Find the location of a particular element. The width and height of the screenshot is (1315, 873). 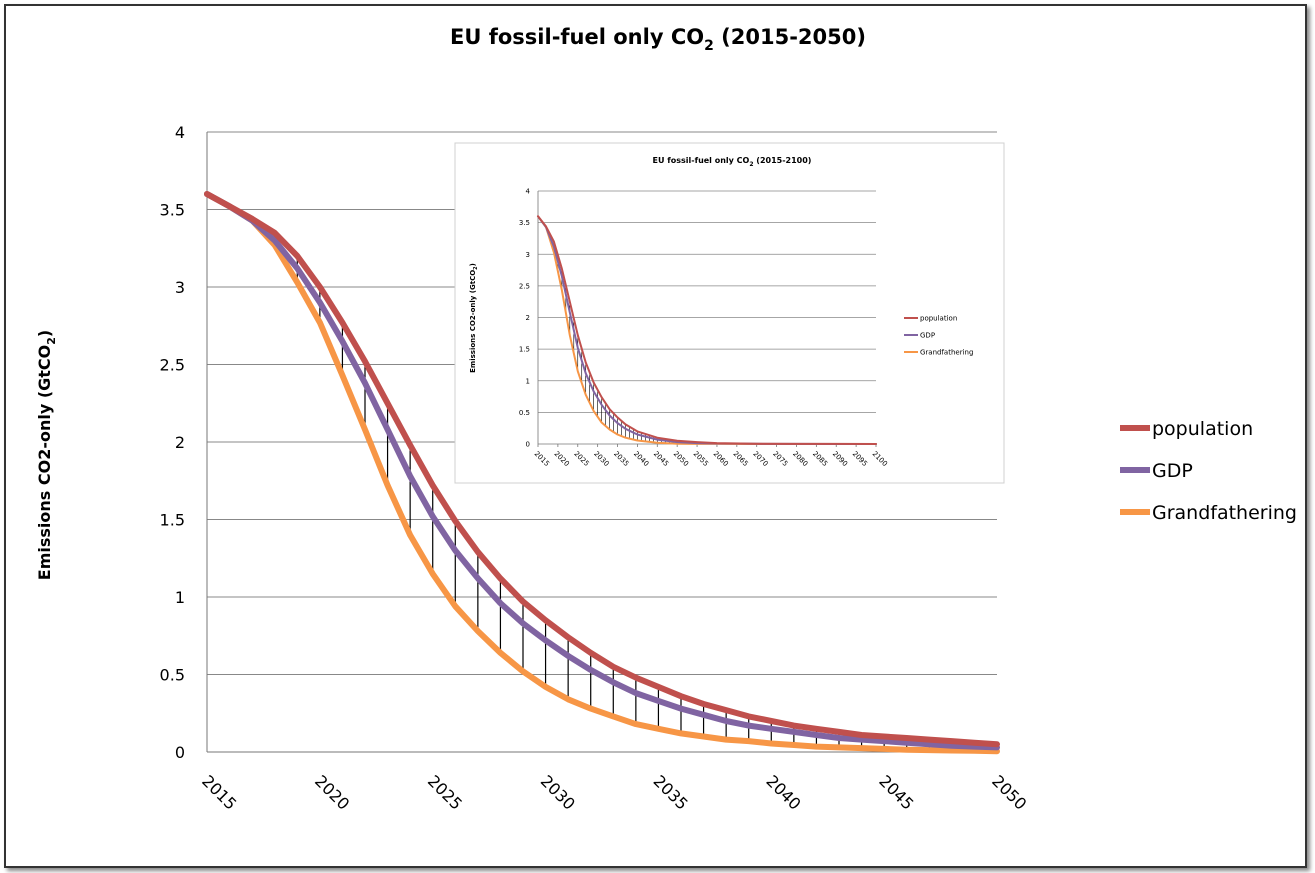

inset-y-ticks: 0 0.5 1 1.5 2 2.5 3 3.5 4 is located at coordinates (525, 318).